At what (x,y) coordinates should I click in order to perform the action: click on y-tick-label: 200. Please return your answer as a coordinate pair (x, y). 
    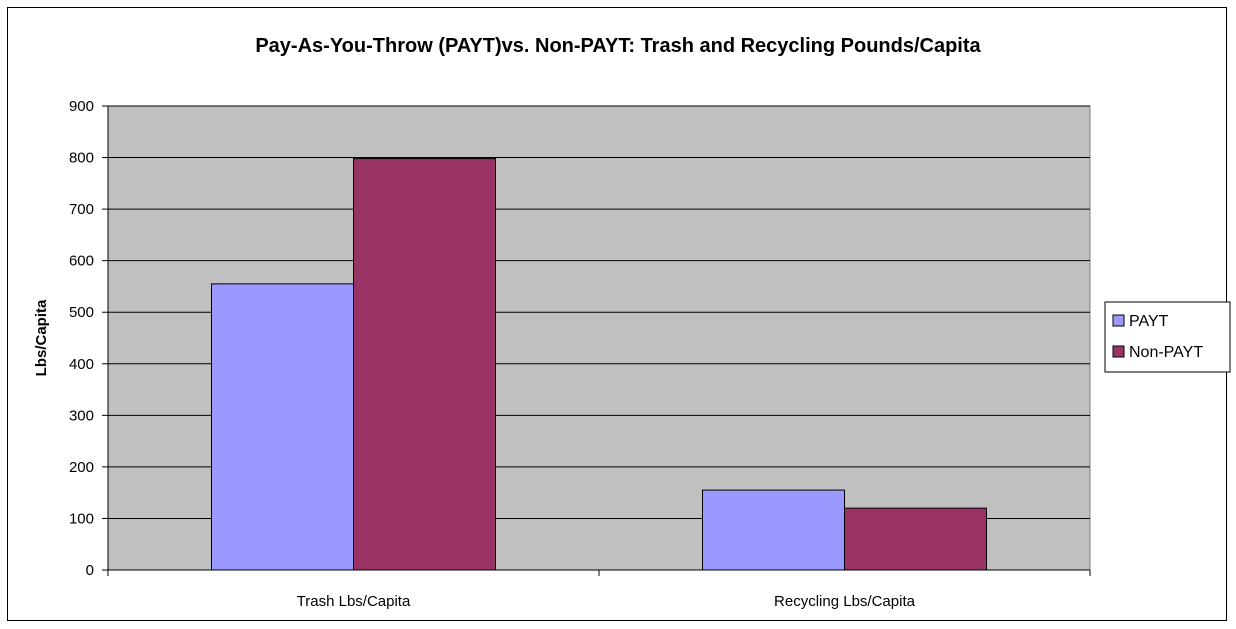
    Looking at the image, I should click on (81, 467).